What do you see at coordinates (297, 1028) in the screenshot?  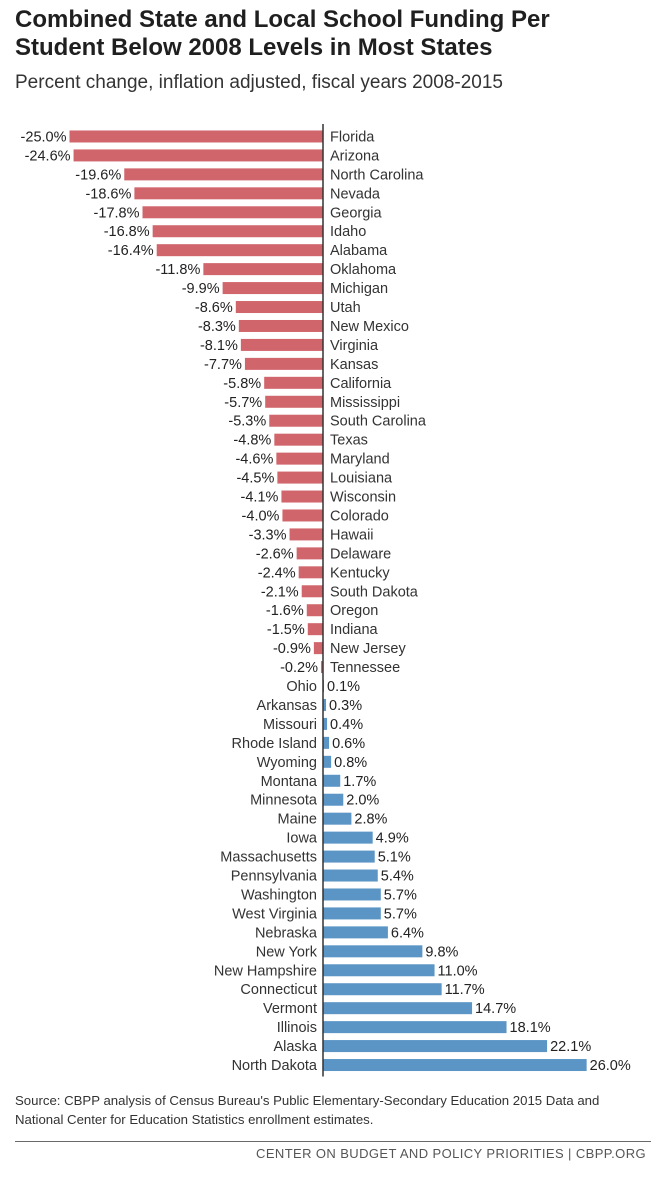 I see `category-label-illinois: Illinois` at bounding box center [297, 1028].